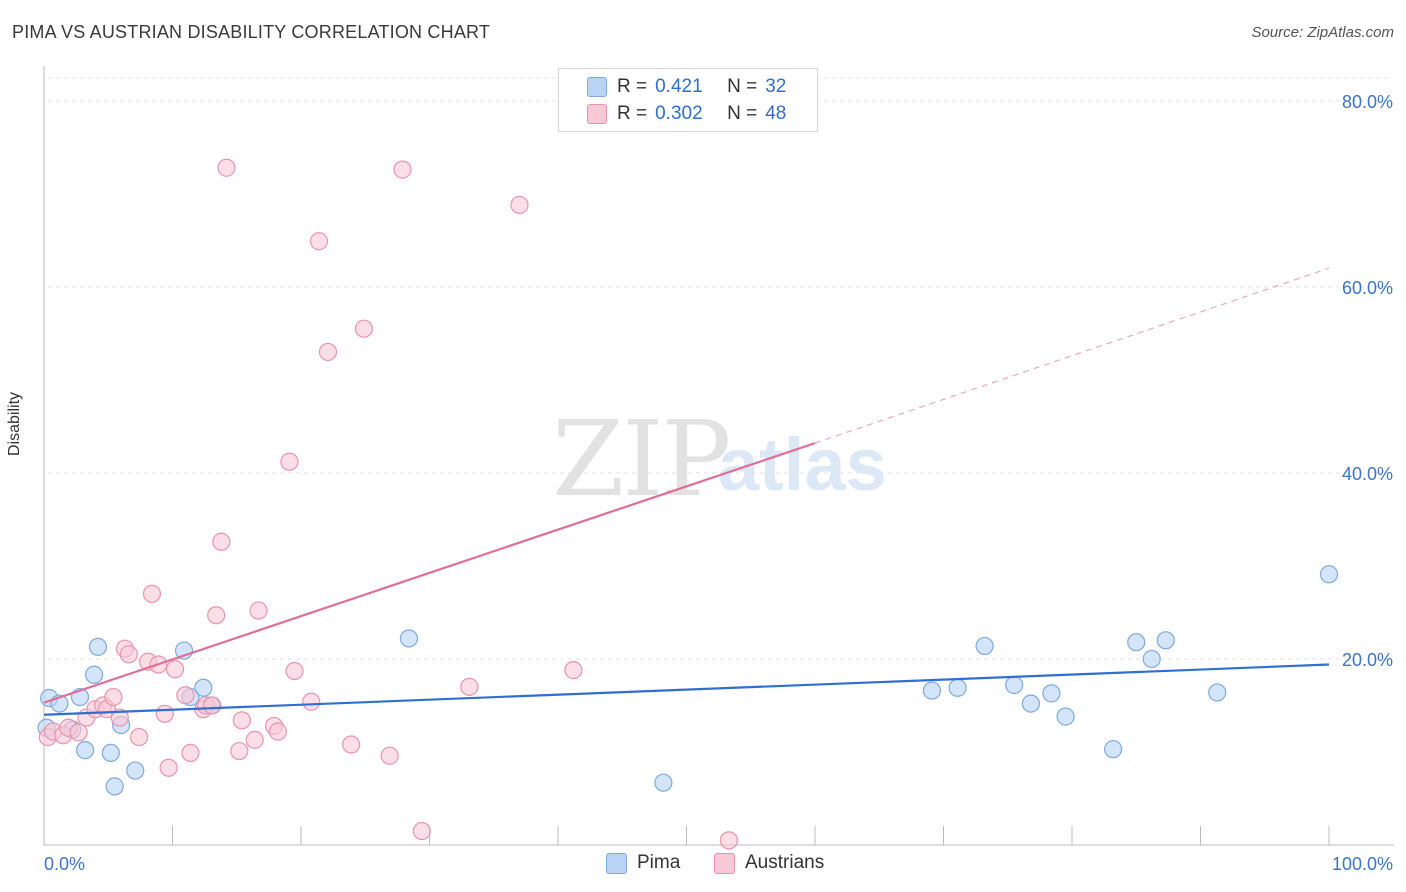 This screenshot has width=1406, height=892. Describe the element at coordinates (688, 100) in the screenshot. I see `correlation-legend: R = 0.421 N = 32 R = 0.302 N = 48` at that location.